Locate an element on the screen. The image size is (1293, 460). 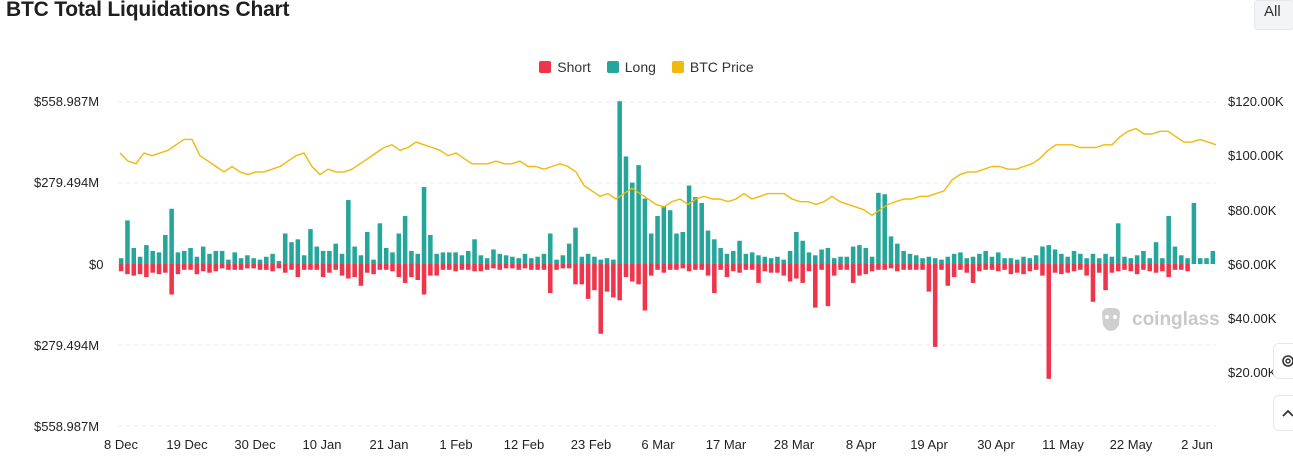
x-tick: 30 Dec is located at coordinates (255, 444).